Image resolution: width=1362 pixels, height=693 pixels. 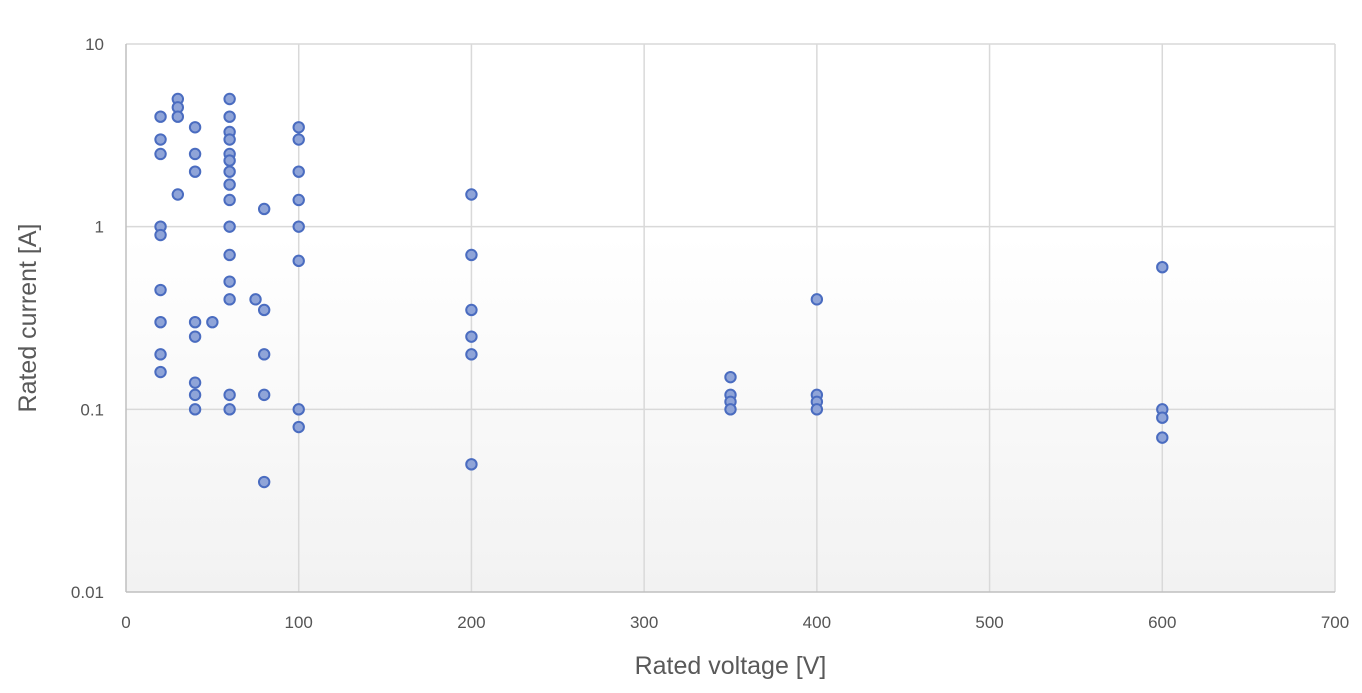 What do you see at coordinates (299, 622) in the screenshot?
I see `x-tick-label: 100` at bounding box center [299, 622].